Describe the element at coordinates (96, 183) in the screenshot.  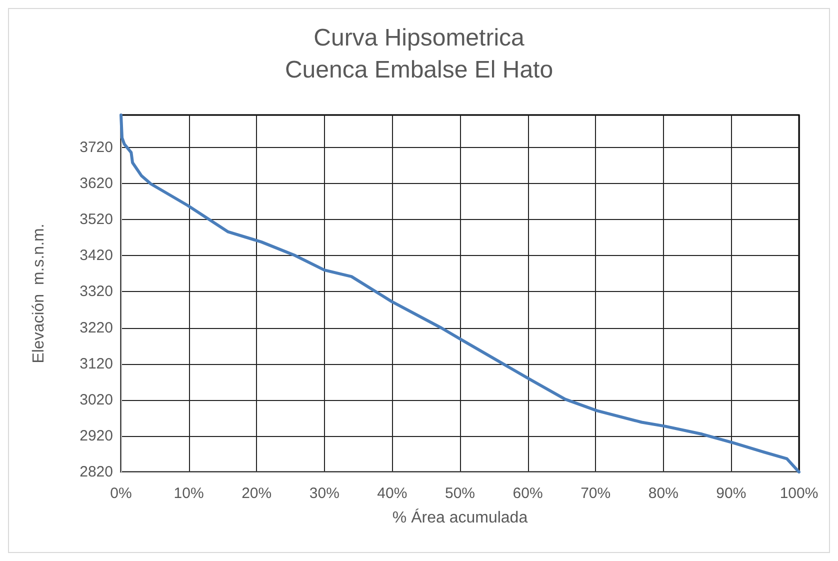
I see `y-tick-label: 3620` at that location.